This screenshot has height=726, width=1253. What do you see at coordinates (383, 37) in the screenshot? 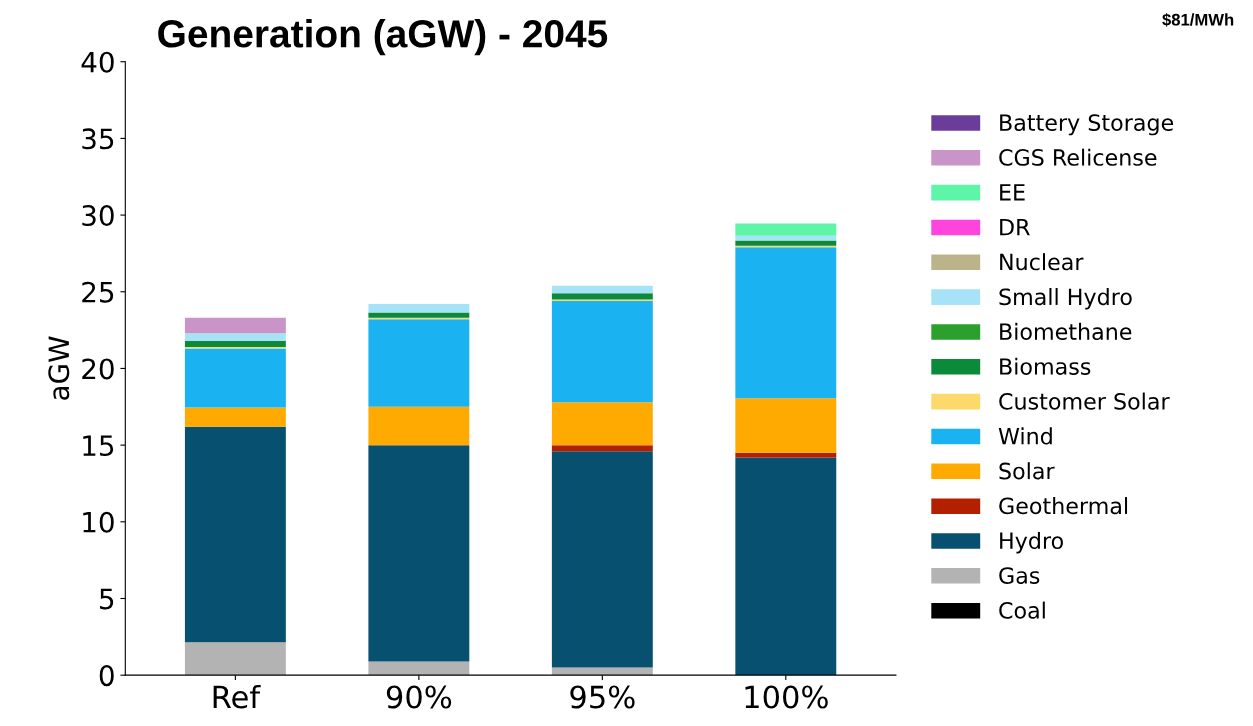
I see `chart-title: Generation (aGW) - 2045` at bounding box center [383, 37].